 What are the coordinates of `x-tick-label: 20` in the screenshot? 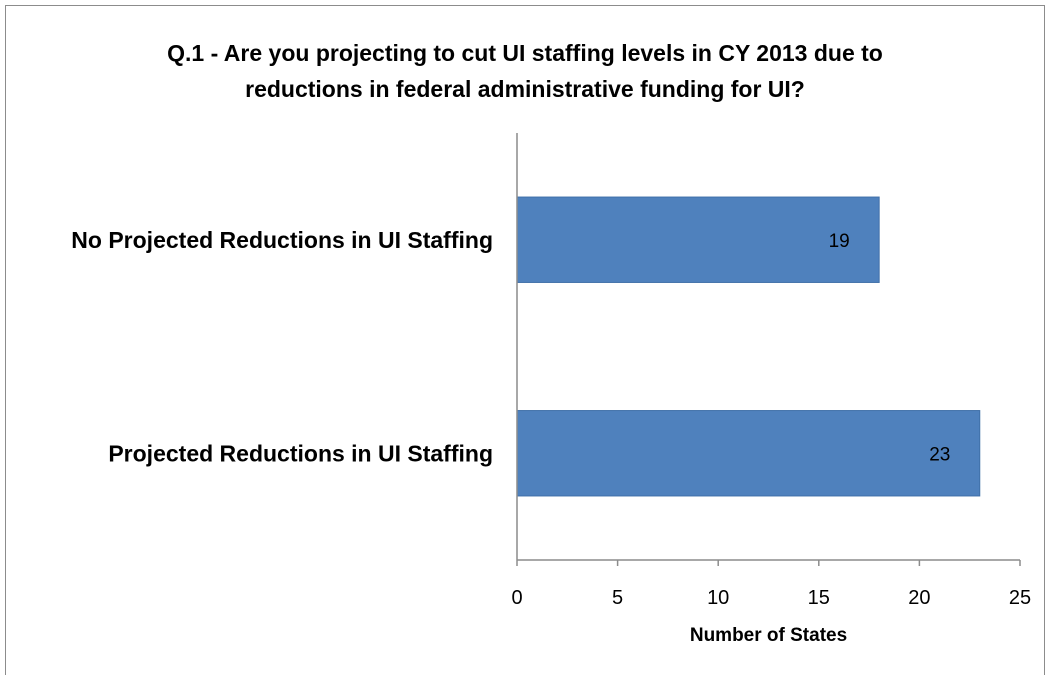 It's located at (919, 598).